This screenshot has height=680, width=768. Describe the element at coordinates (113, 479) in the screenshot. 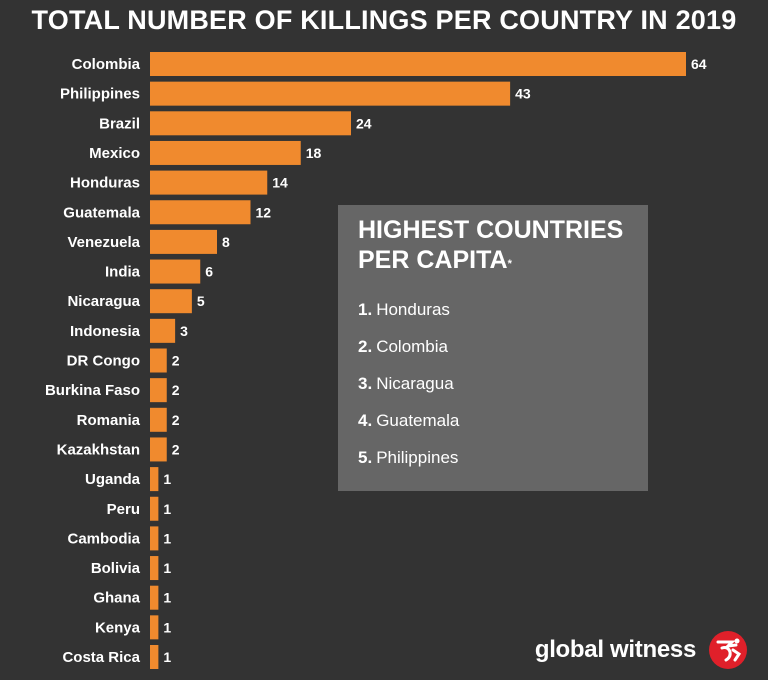

I see `category-label: Uganda` at that location.